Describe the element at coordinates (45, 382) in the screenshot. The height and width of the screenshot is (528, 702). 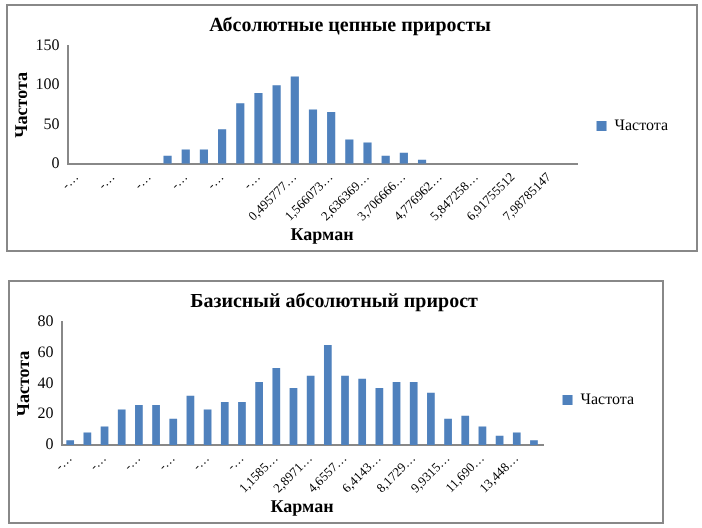
I see `y-tick-label: 40` at that location.